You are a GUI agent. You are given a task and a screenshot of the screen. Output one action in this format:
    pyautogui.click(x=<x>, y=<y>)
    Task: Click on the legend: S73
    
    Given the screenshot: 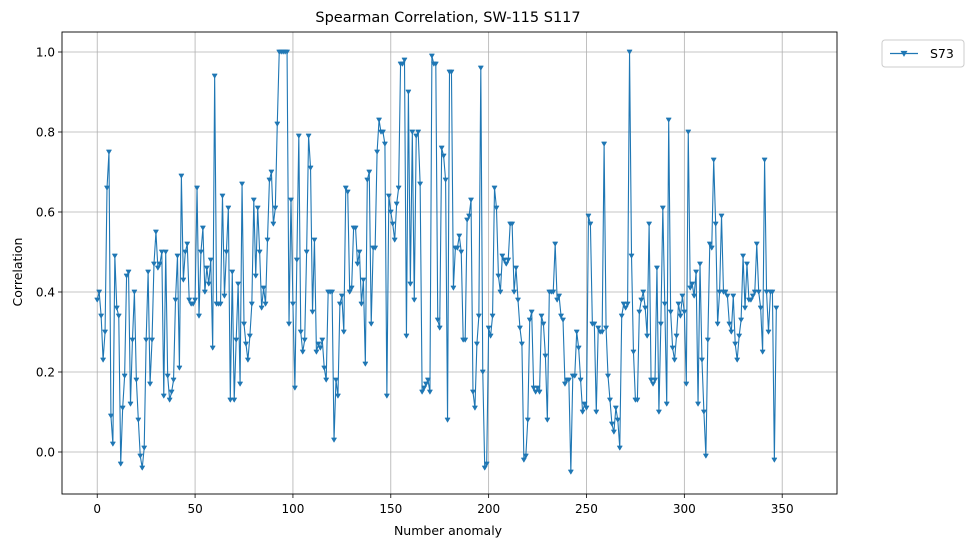 What is the action you would take?
    pyautogui.click(x=923, y=53)
    